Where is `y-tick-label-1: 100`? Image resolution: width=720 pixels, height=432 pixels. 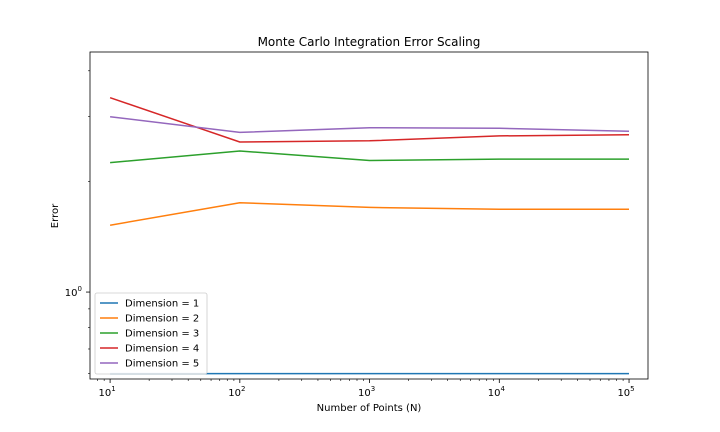
y-tick-label-1: 100 is located at coordinates (73, 292).